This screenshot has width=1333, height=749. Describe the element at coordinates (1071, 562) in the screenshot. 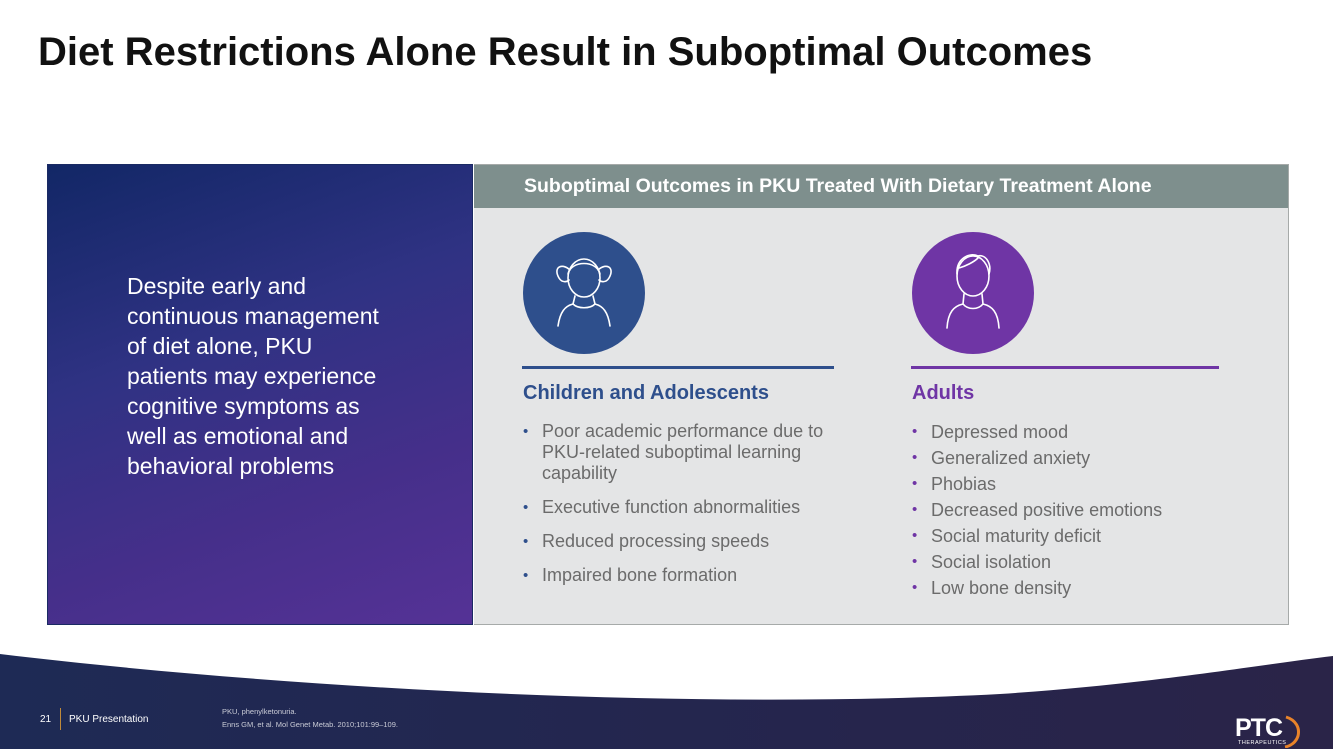

I see `list-item: Social isolation` at that location.